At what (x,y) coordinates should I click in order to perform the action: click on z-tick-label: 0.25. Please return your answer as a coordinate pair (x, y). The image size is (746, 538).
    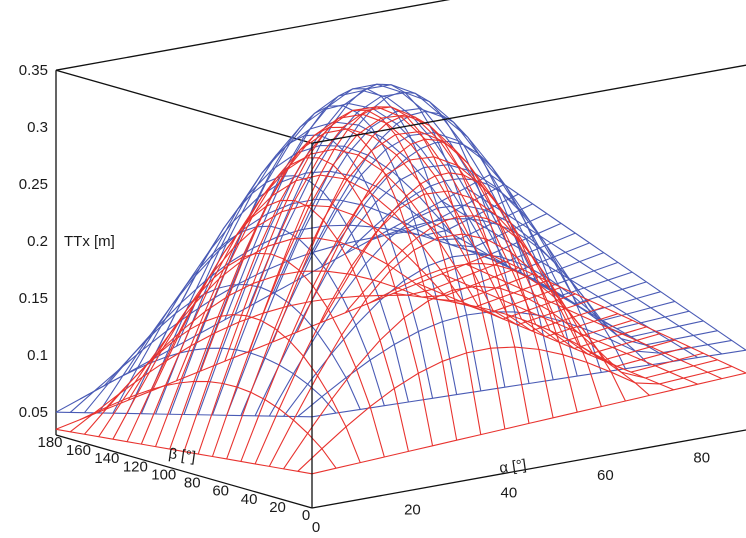
    Looking at the image, I should click on (33, 184).